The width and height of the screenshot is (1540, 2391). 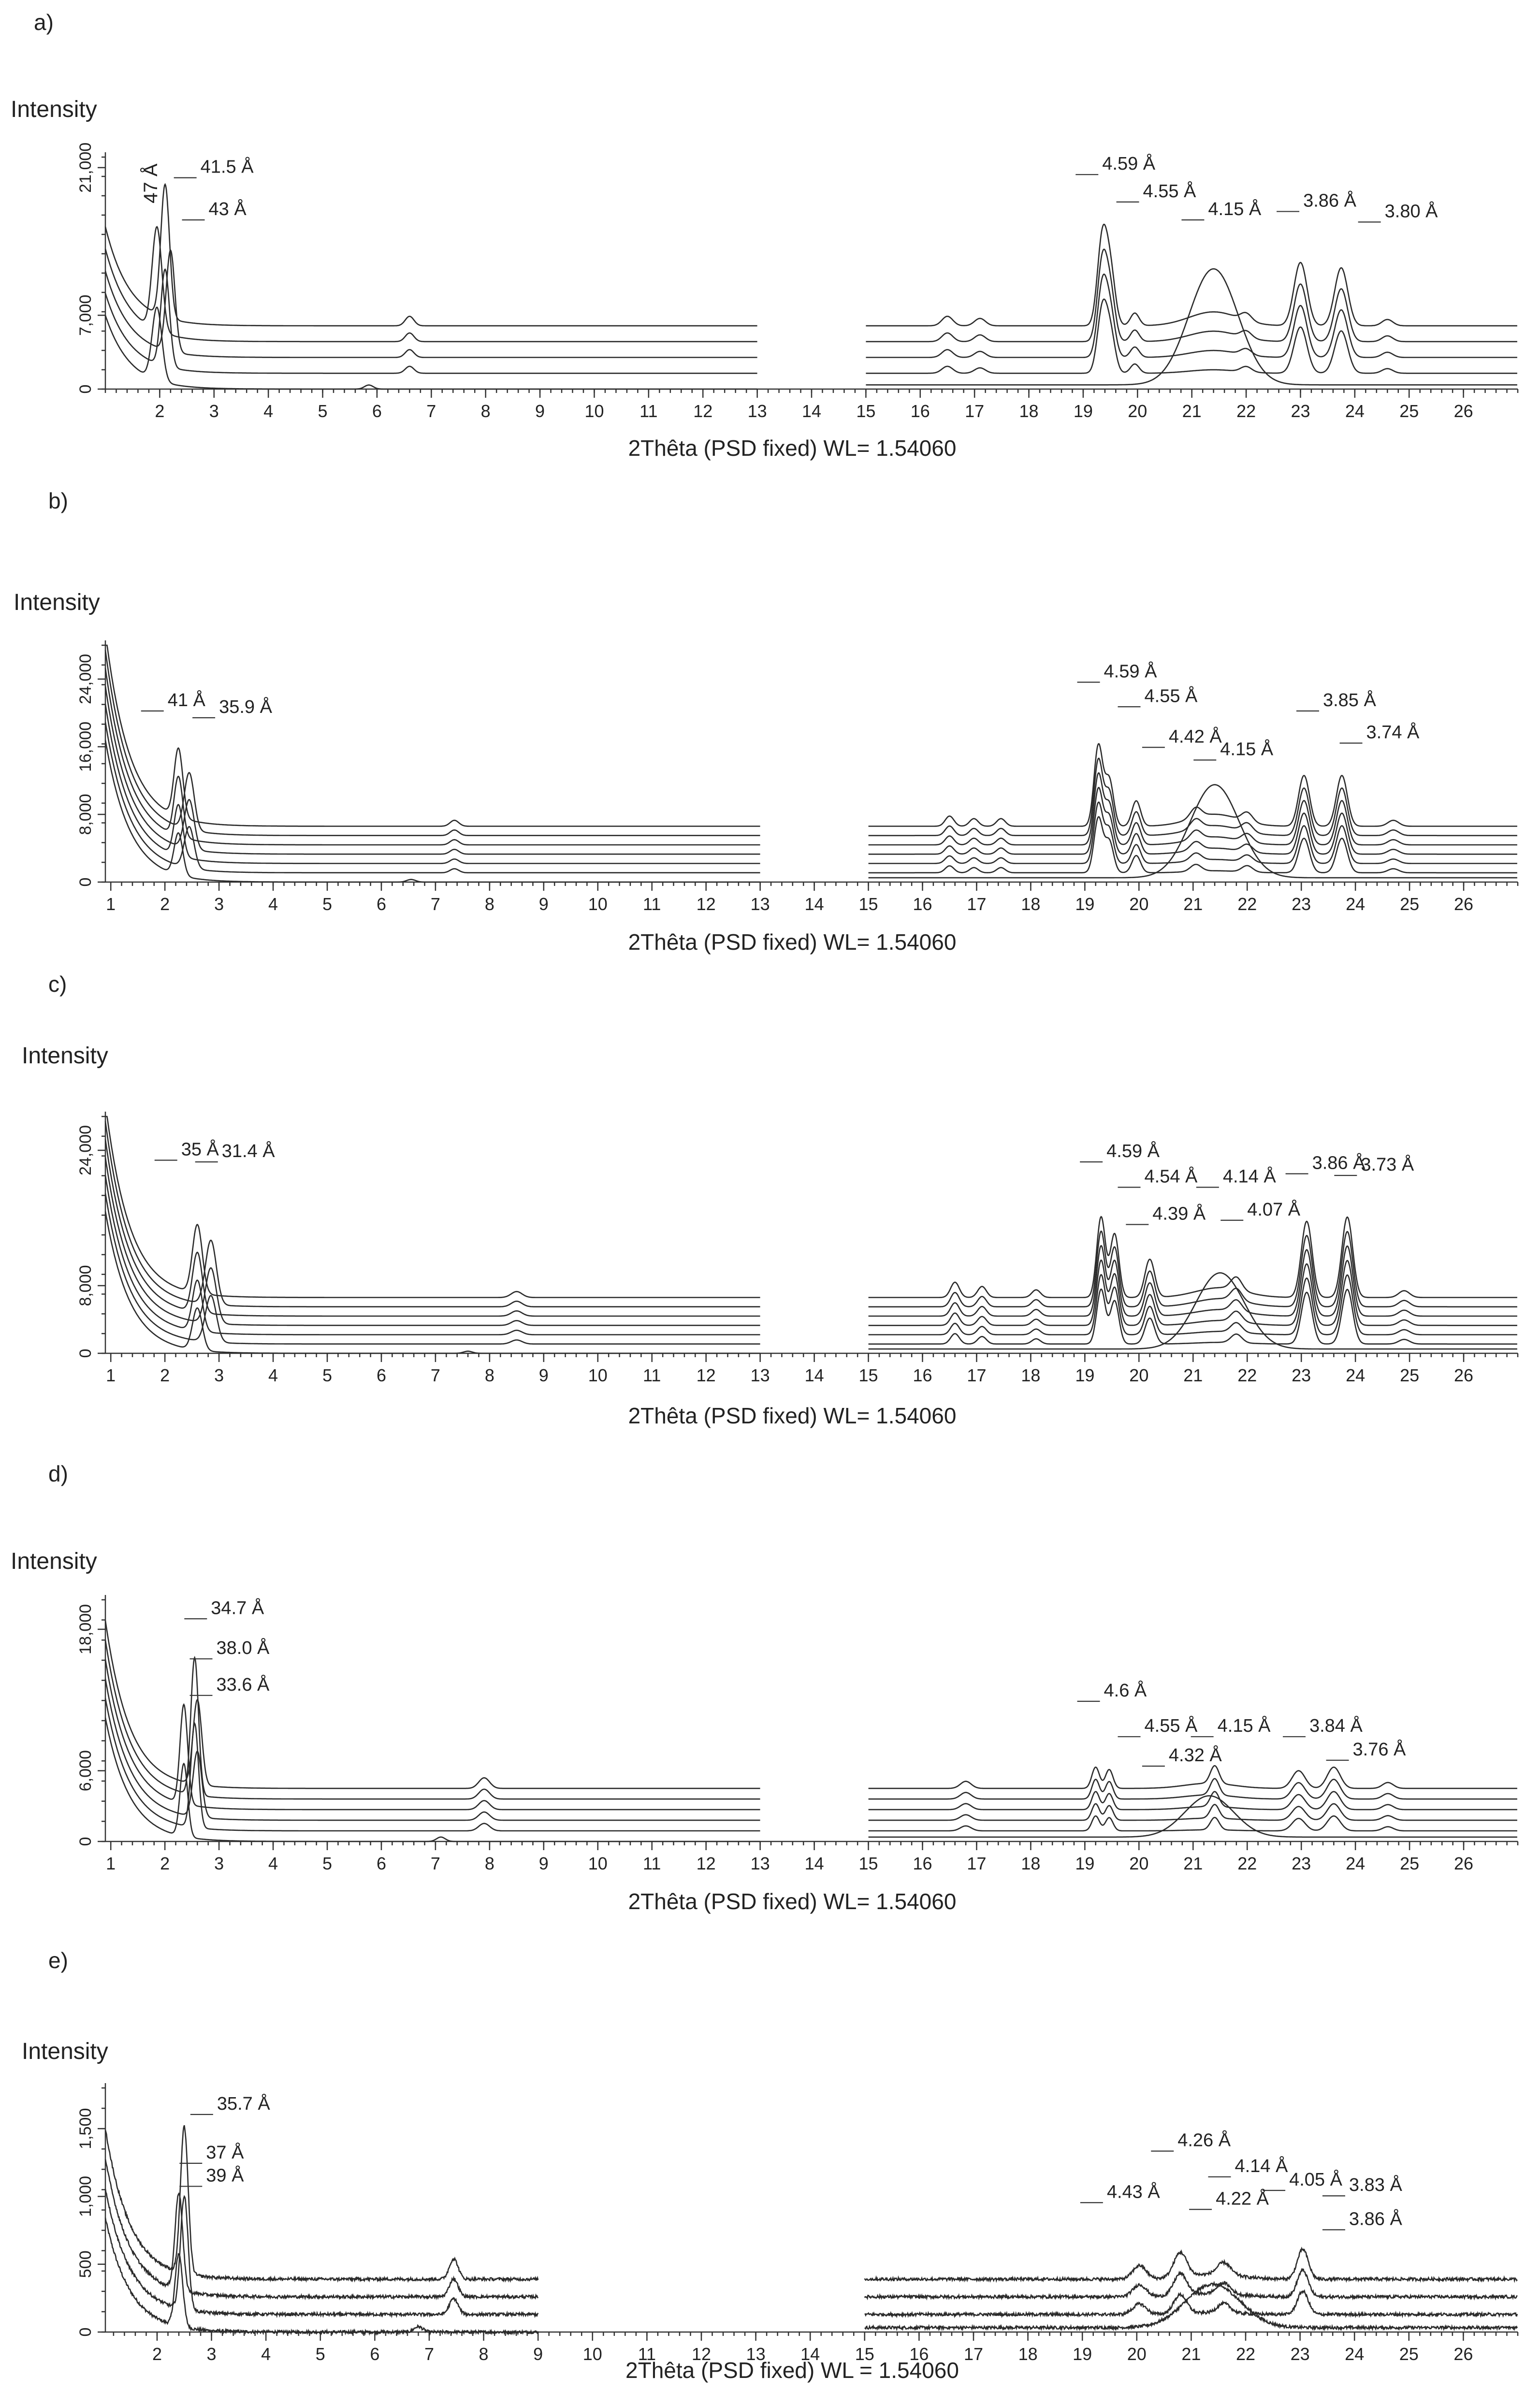 What do you see at coordinates (1204, 2140) in the screenshot?
I see `peak-annotation: 4.26 Å` at bounding box center [1204, 2140].